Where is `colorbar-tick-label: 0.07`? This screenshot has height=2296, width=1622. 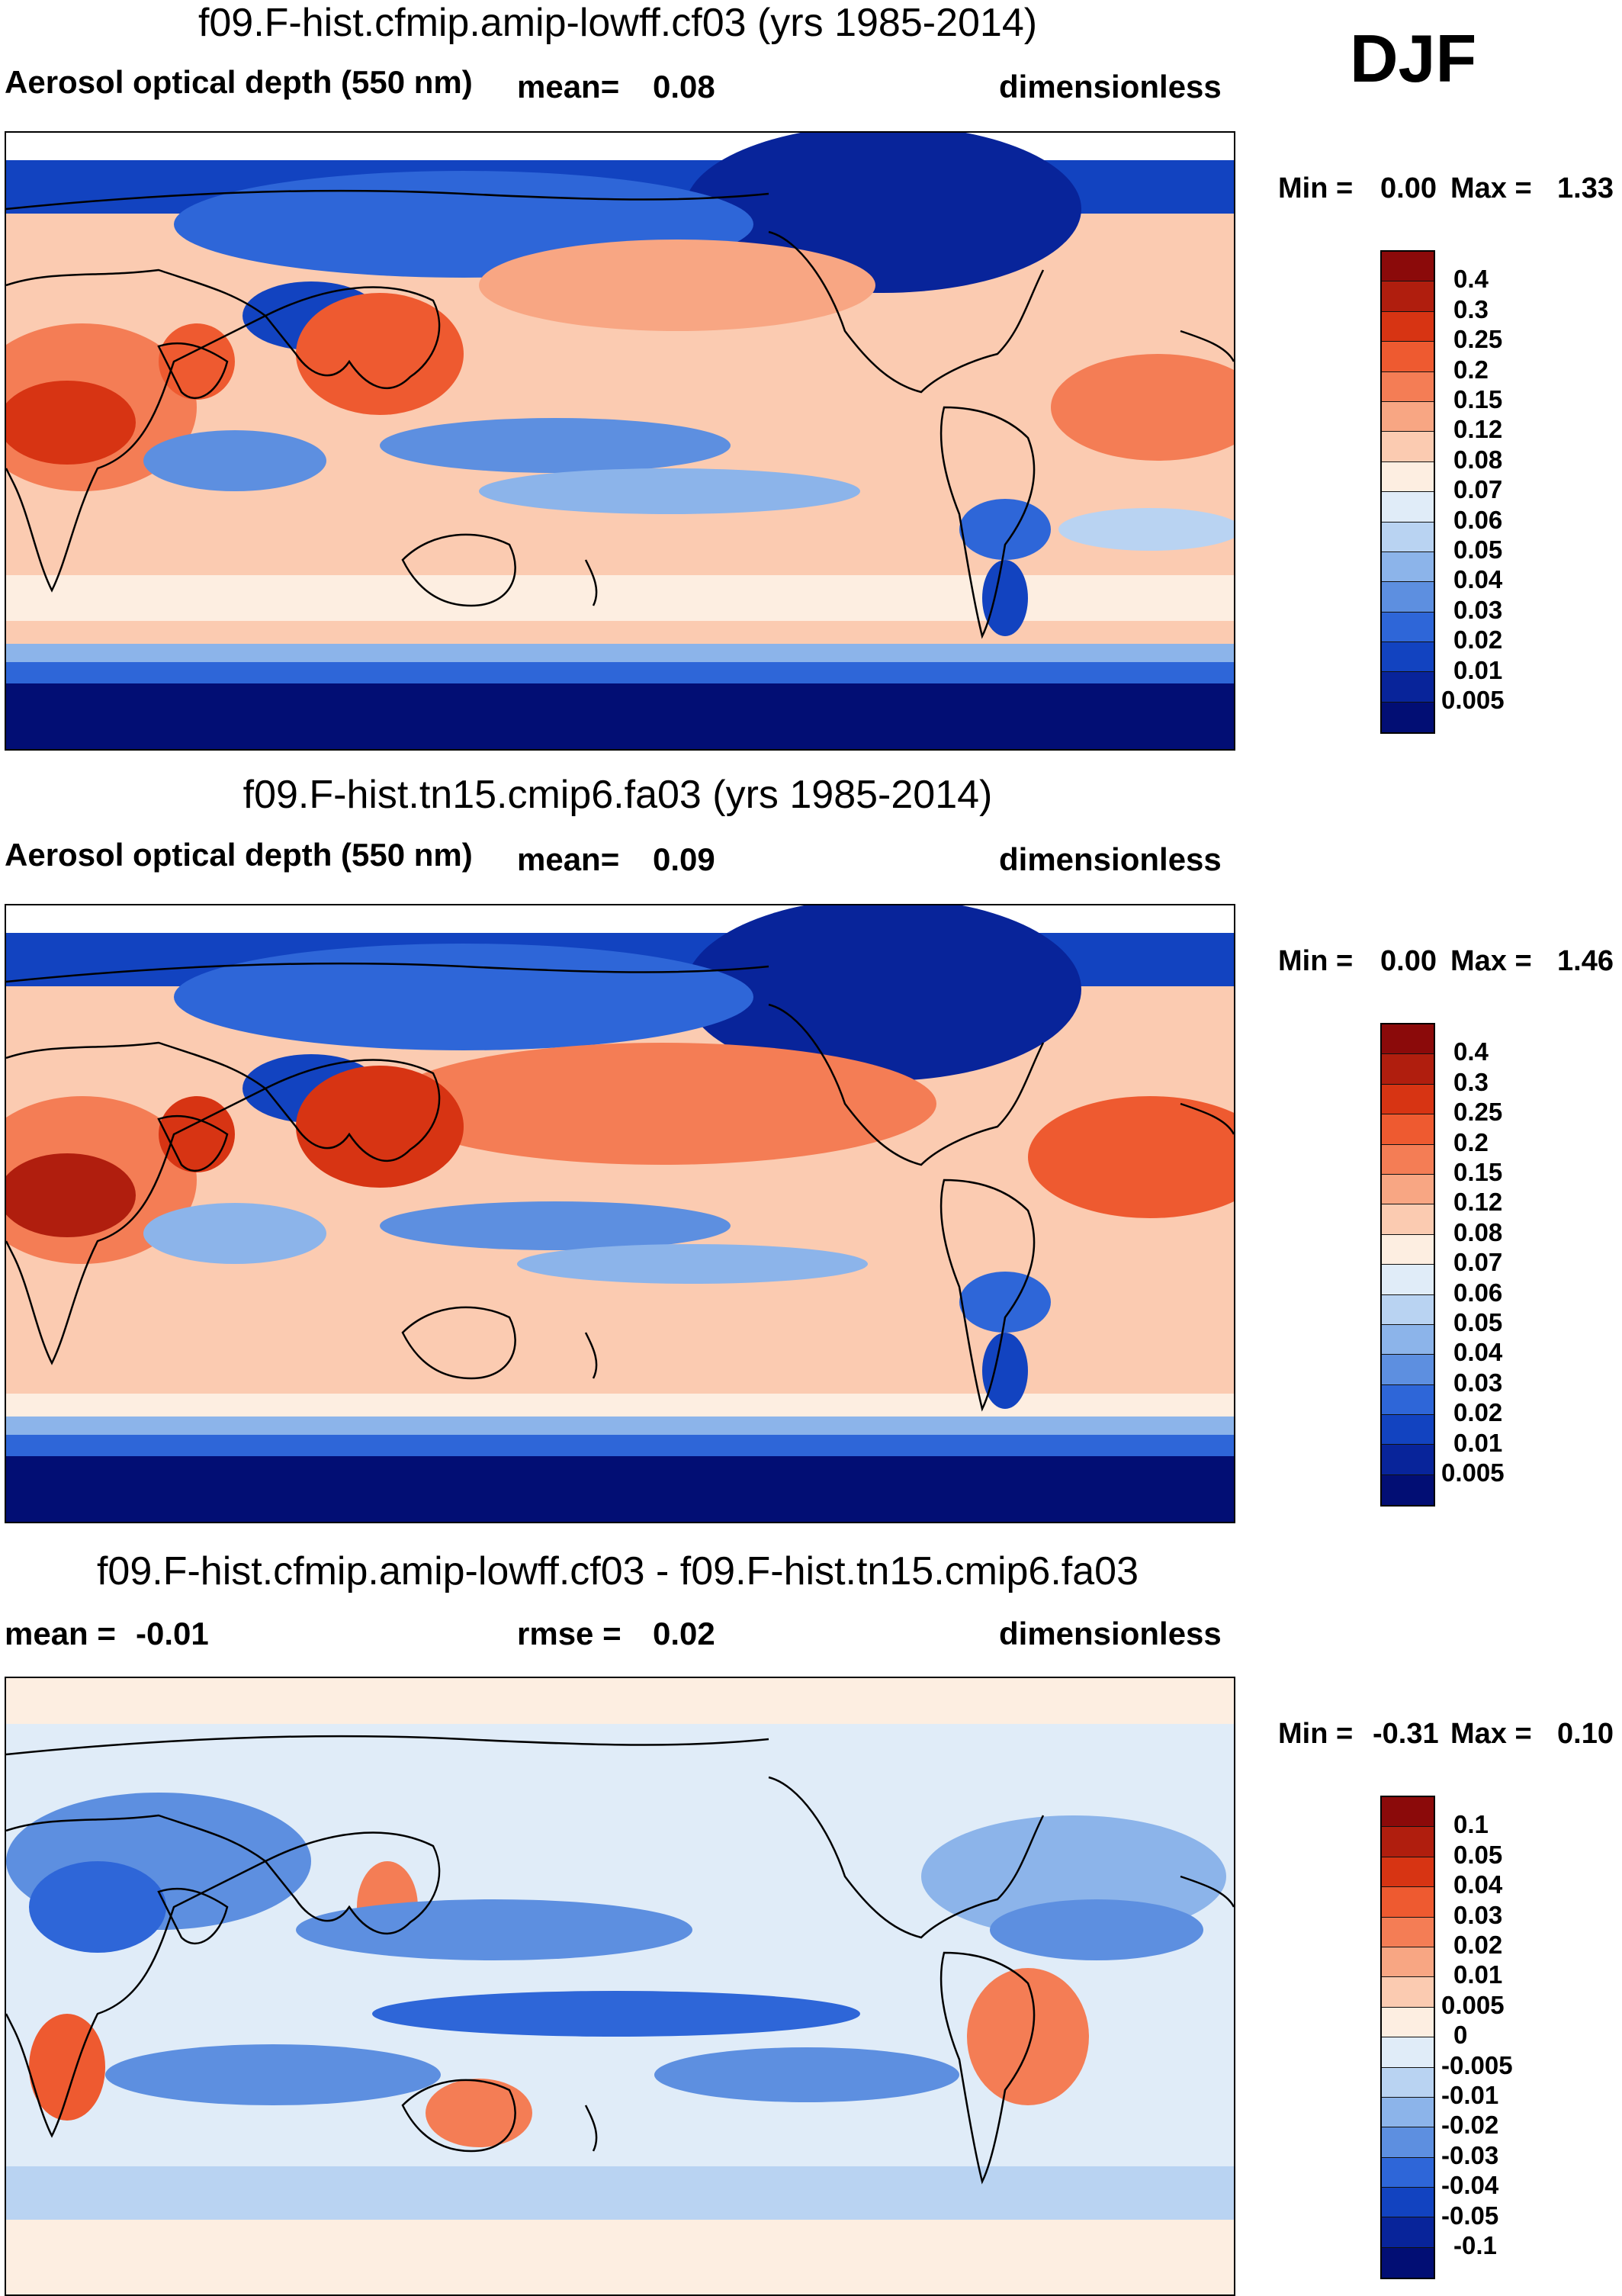
colorbar-tick-label: 0.07 is located at coordinates (1478, 490).